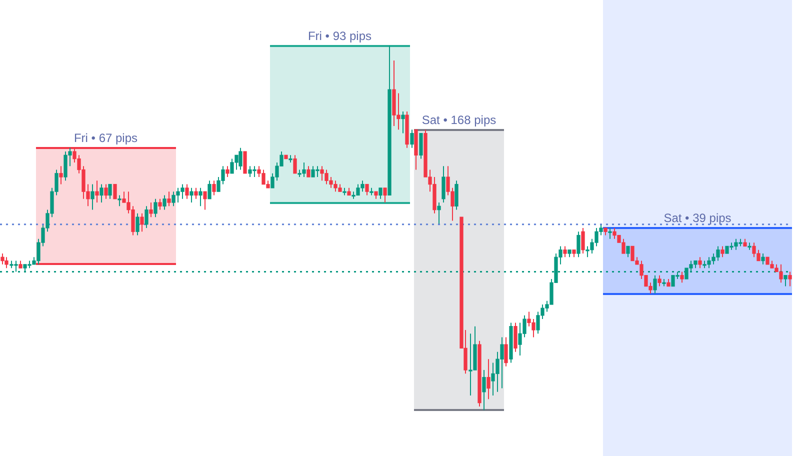 This screenshot has width=796, height=456. What do you see at coordinates (105, 137) in the screenshot?
I see `annotation: Fri • 67 pips` at bounding box center [105, 137].